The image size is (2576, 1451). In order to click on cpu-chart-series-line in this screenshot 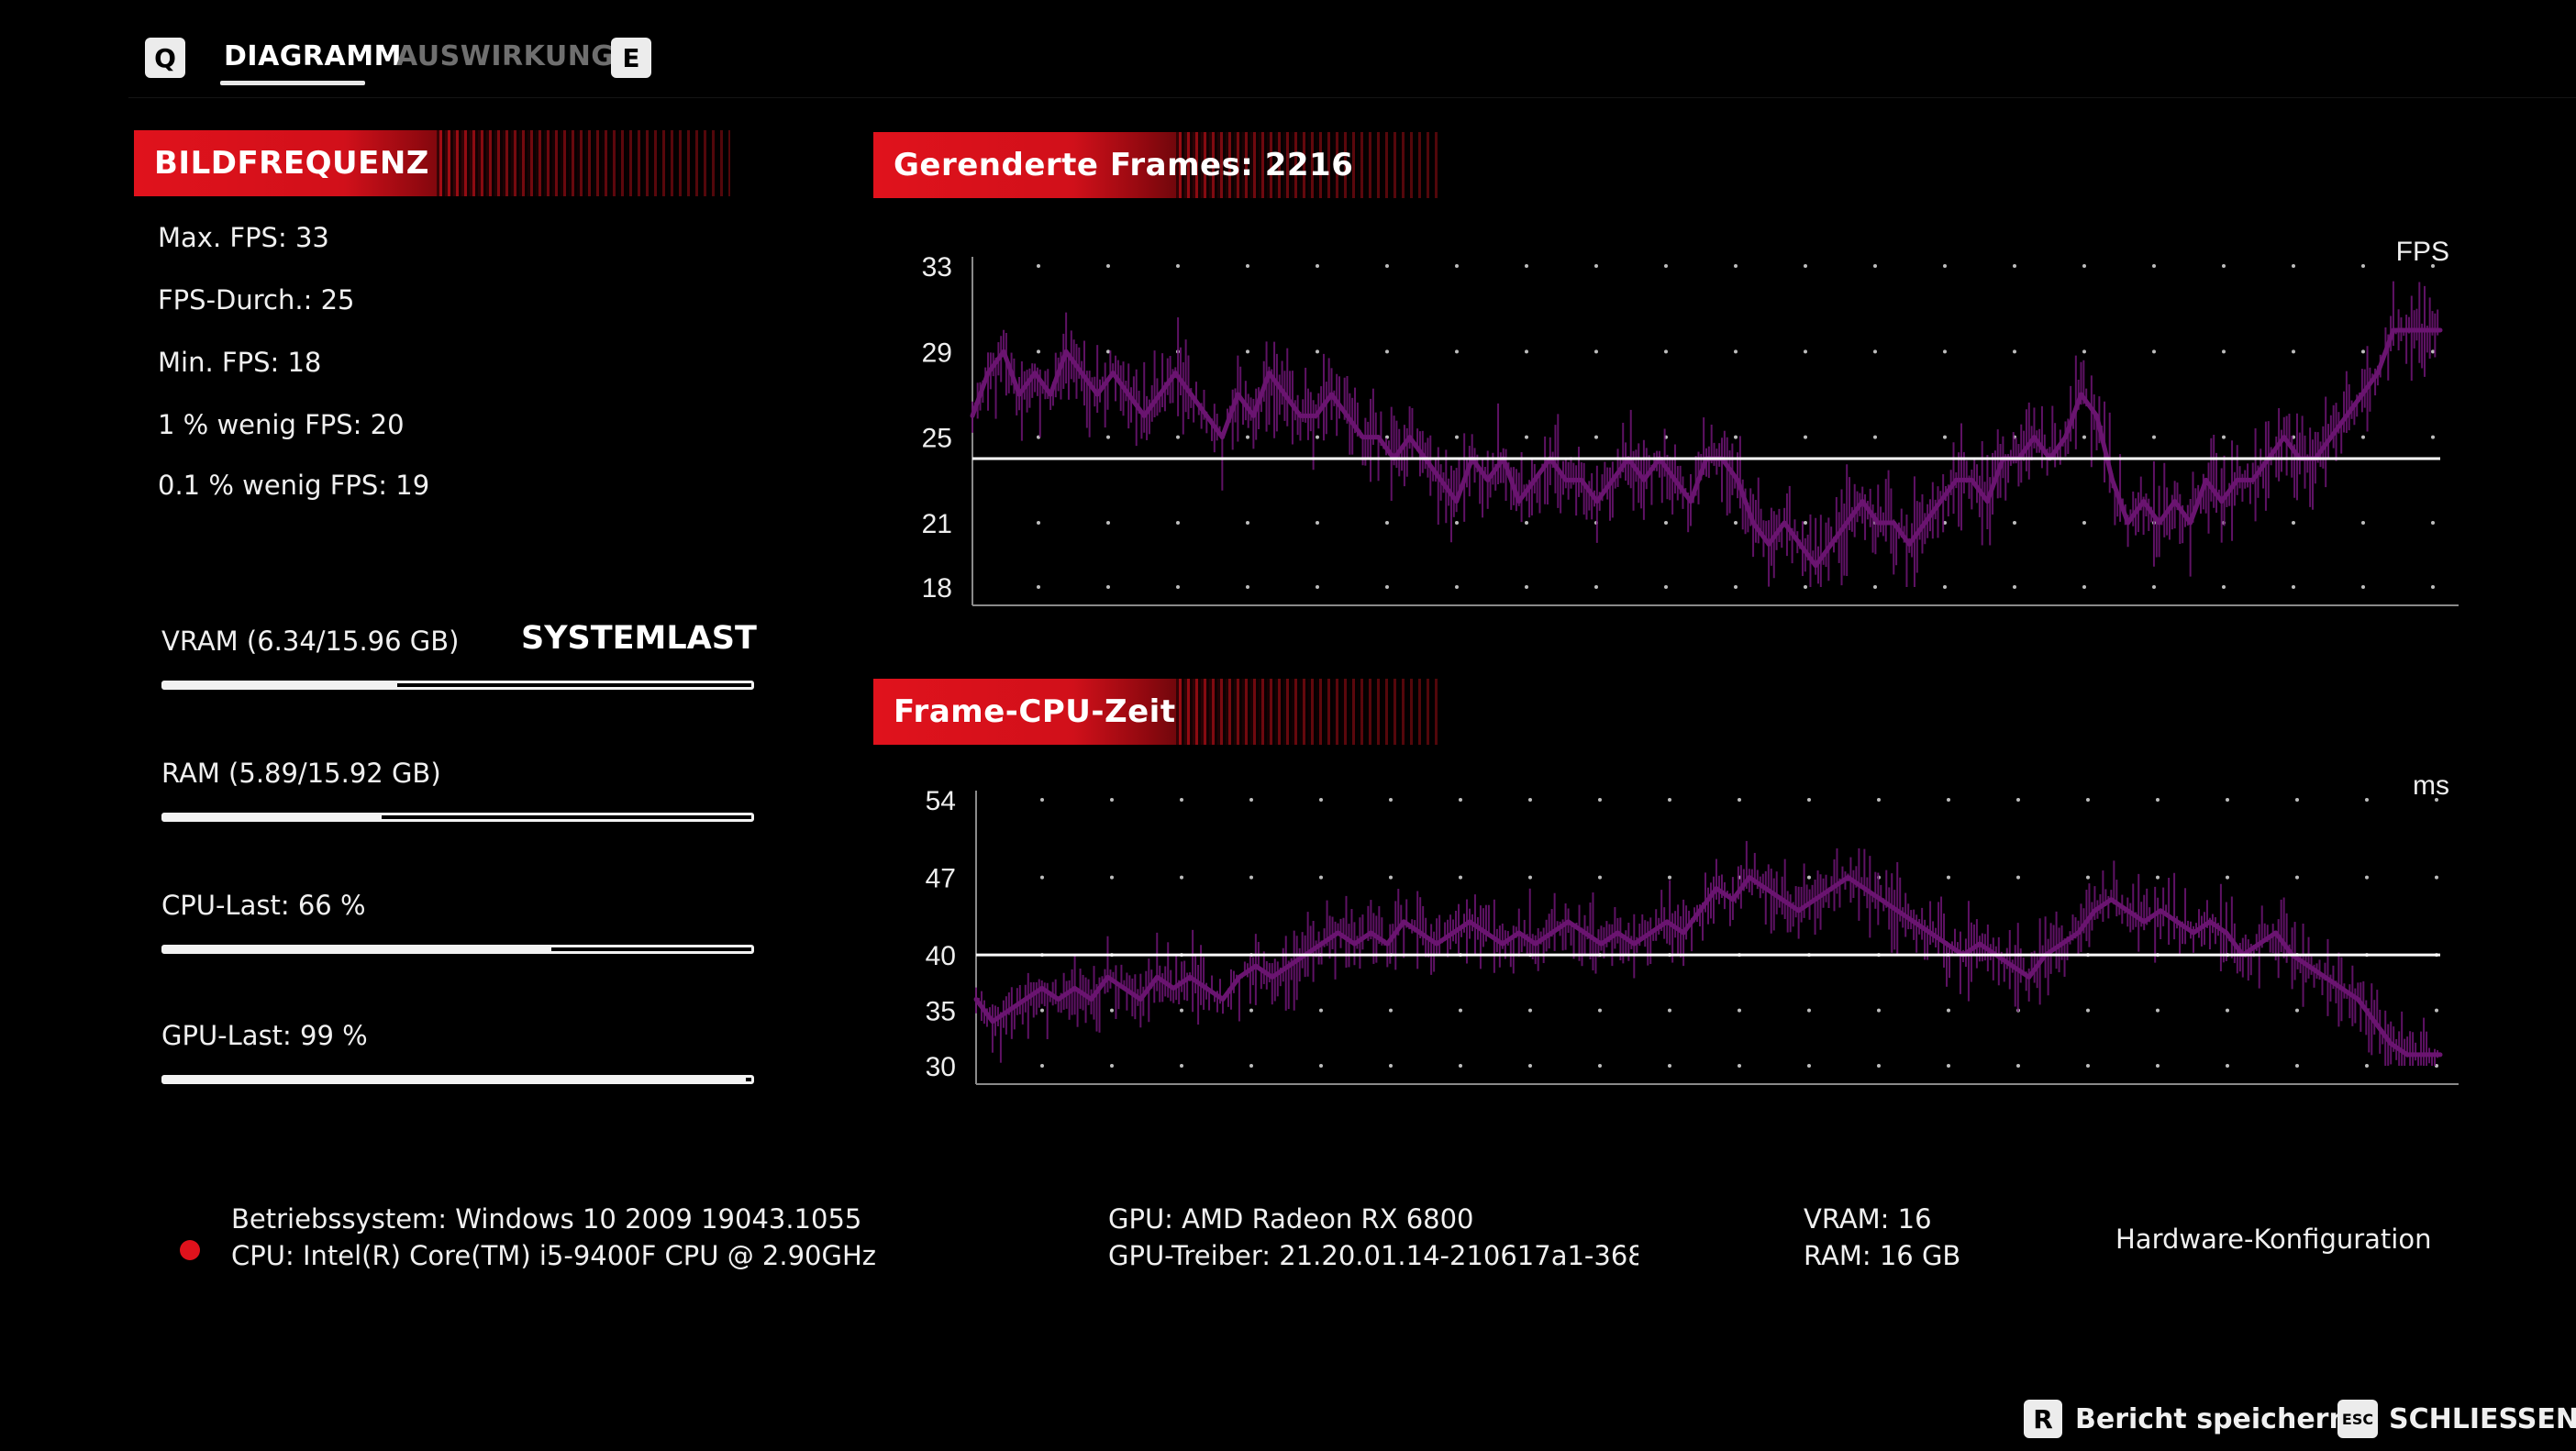, I will do `click(1706, 966)`.